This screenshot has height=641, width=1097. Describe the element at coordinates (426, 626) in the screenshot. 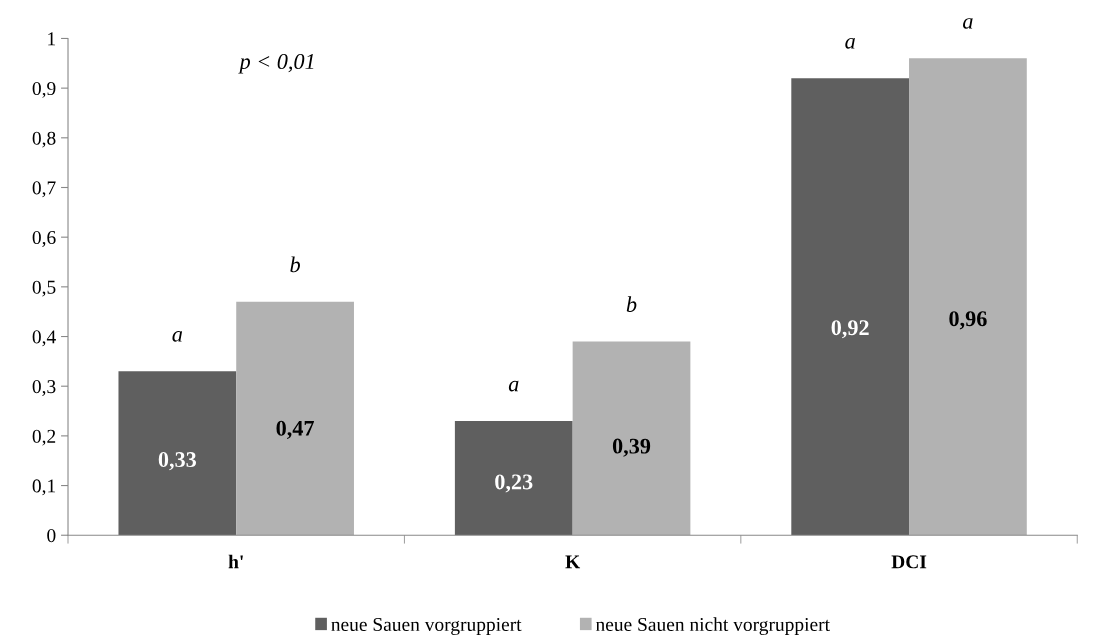

I see `legend-label: neue Sauen vorgruppiert` at that location.